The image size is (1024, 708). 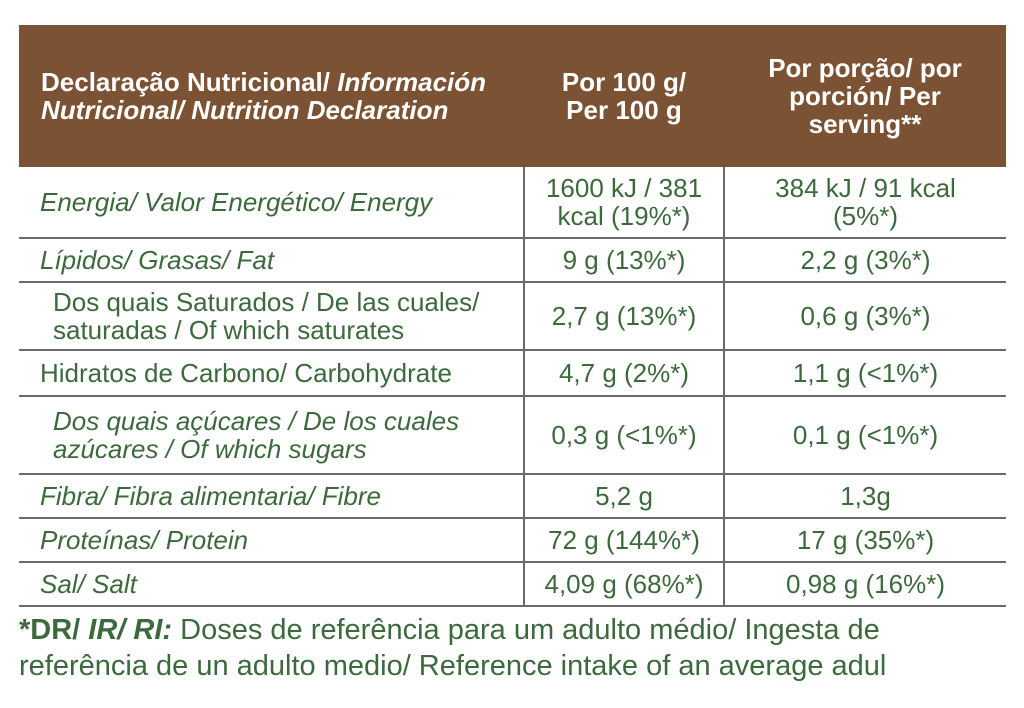 I want to click on row-label: Fibra/ Fibra alimentaria/ Fibre, so click(x=271, y=496).